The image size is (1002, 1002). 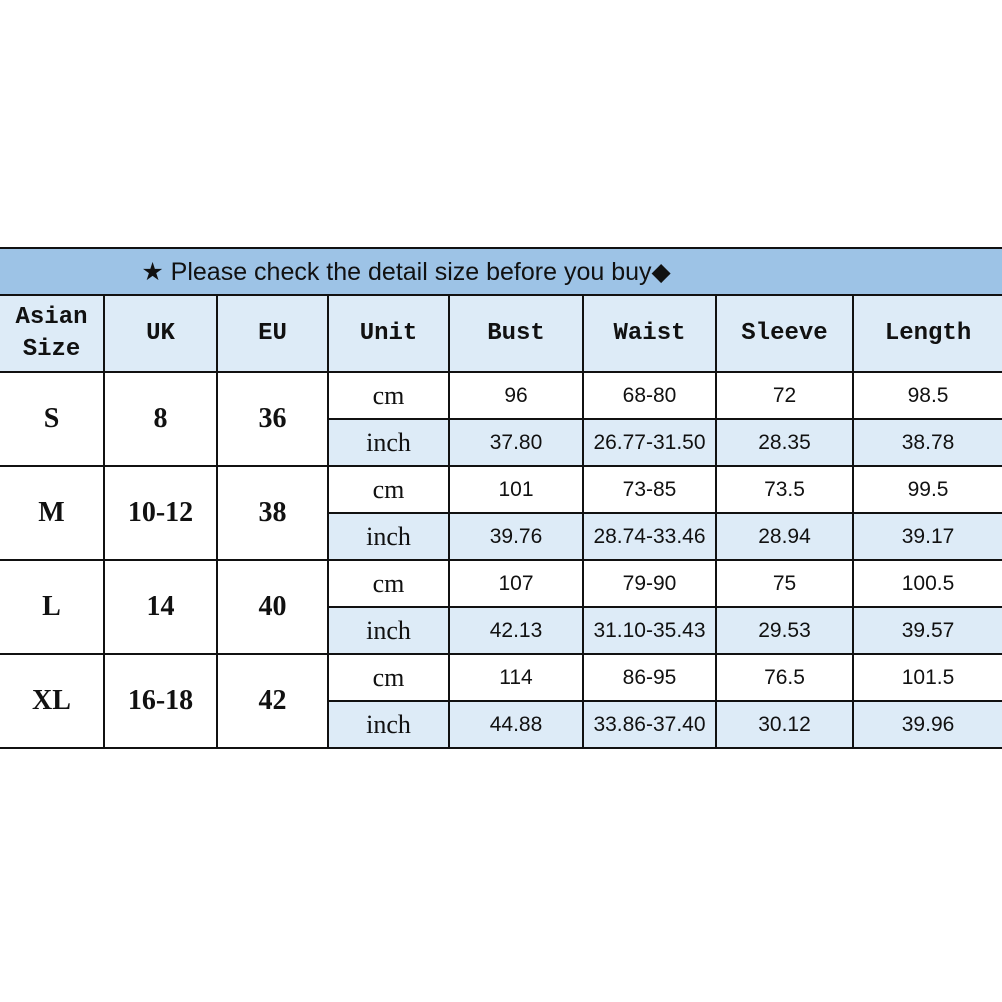 What do you see at coordinates (784, 489) in the screenshot?
I see `sleeve-cell: 73.5` at bounding box center [784, 489].